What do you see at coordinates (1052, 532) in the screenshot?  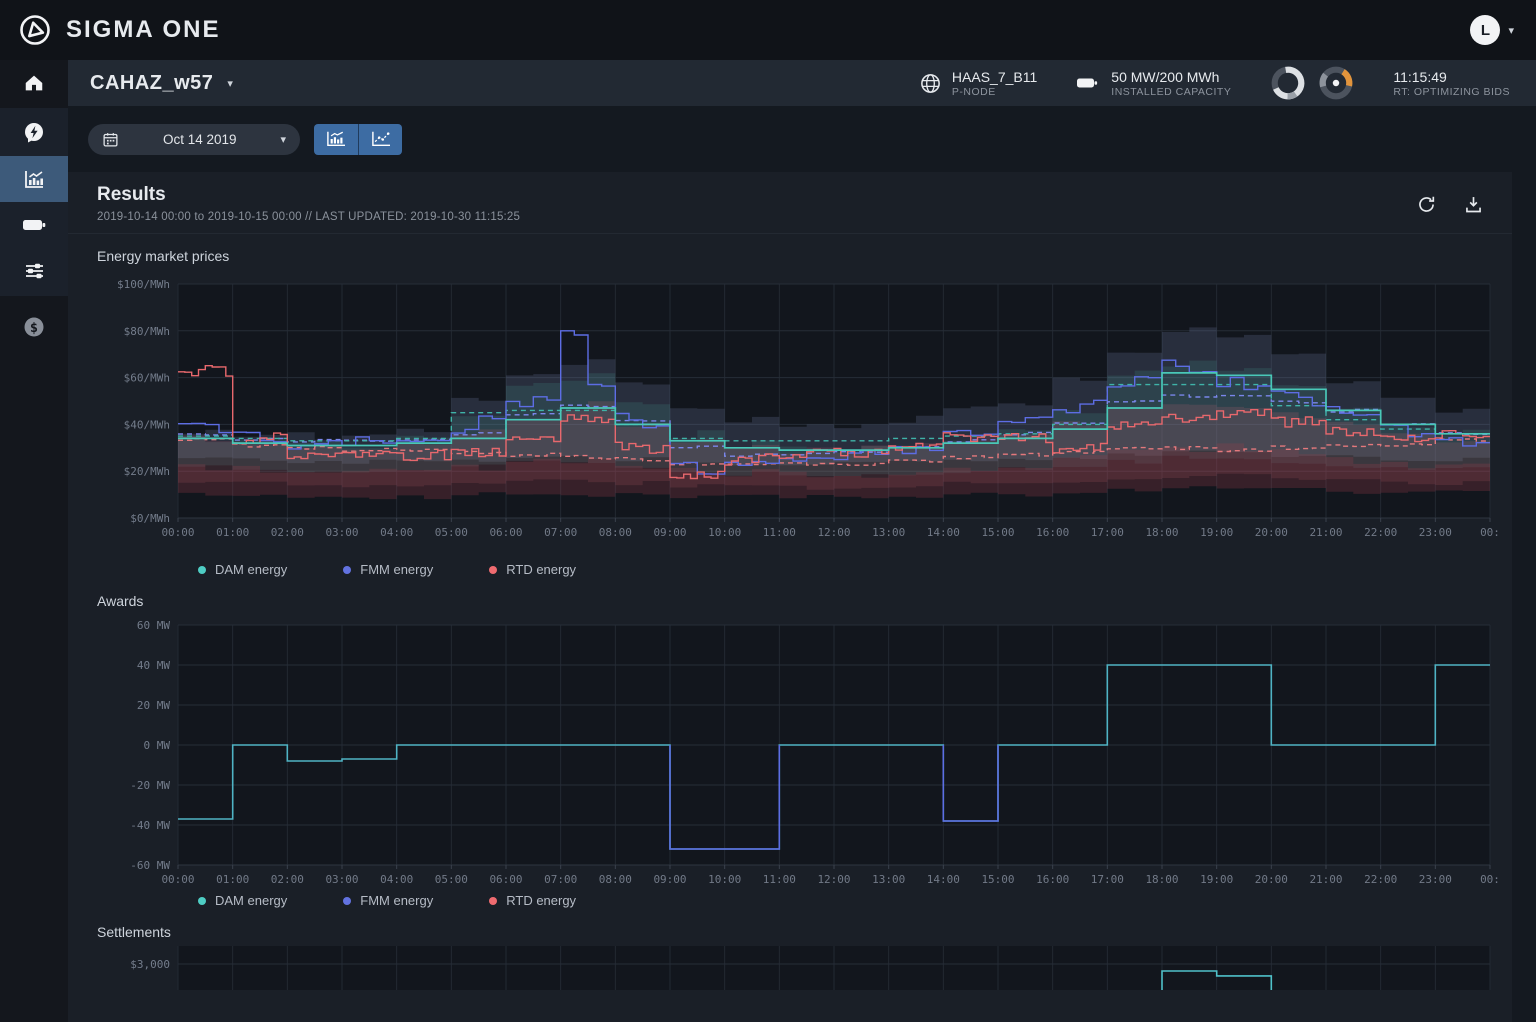 I see `svg-text: 16:00` at bounding box center [1052, 532].